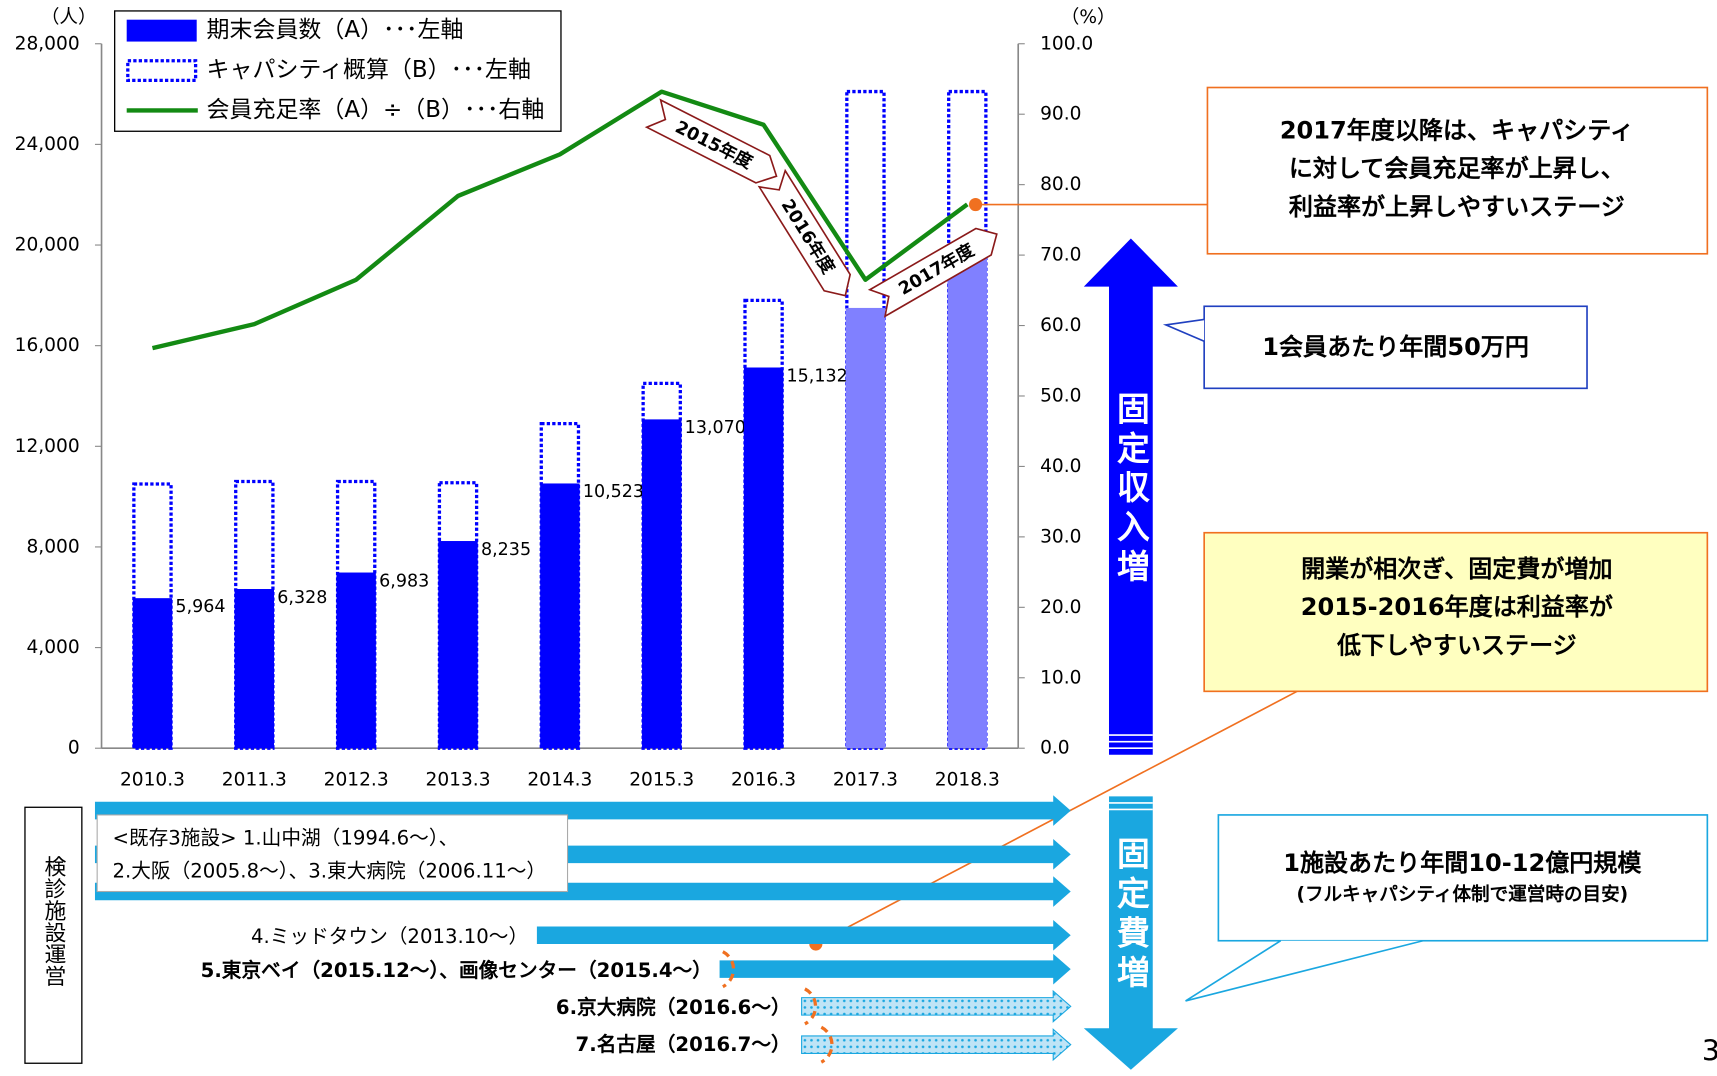  I want to click on down-arrow, so click(1130, 933).